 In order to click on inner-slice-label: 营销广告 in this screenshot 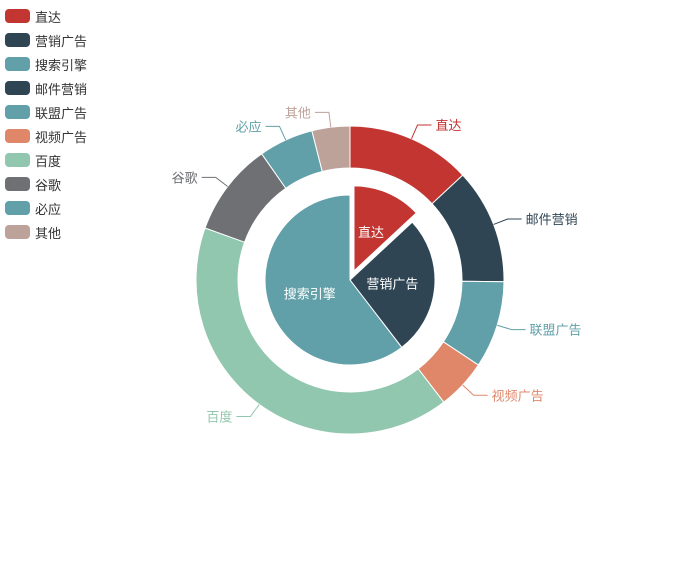, I will do `click(392, 285)`.